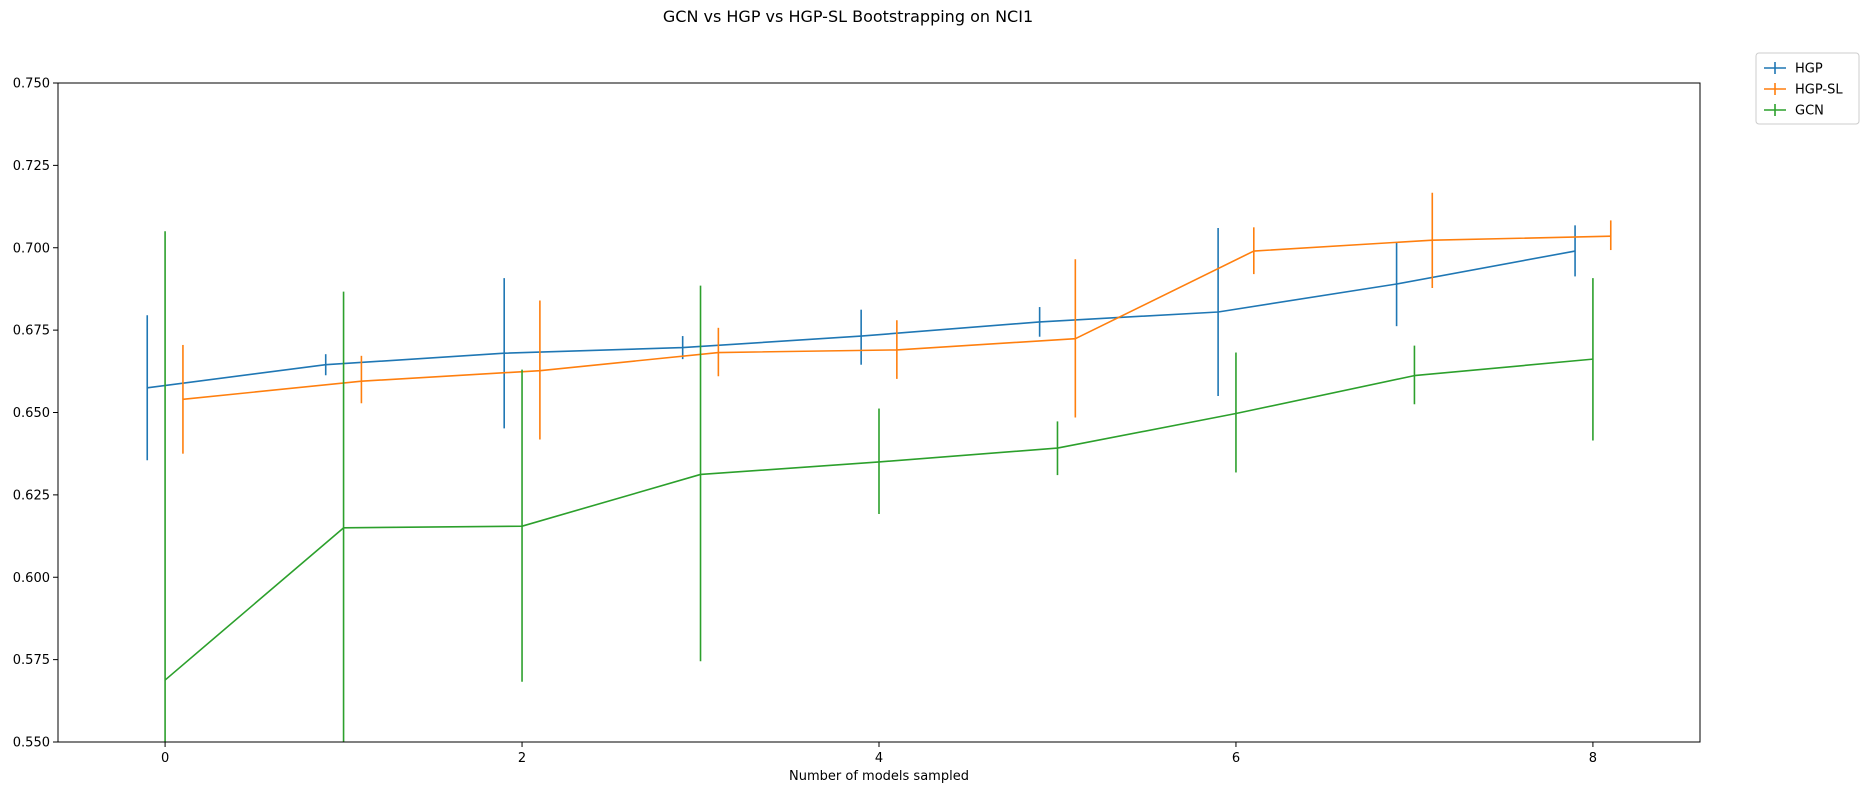 This screenshot has width=1865, height=797. What do you see at coordinates (1809, 69) in the screenshot?
I see `legend-label: HGP` at bounding box center [1809, 69].